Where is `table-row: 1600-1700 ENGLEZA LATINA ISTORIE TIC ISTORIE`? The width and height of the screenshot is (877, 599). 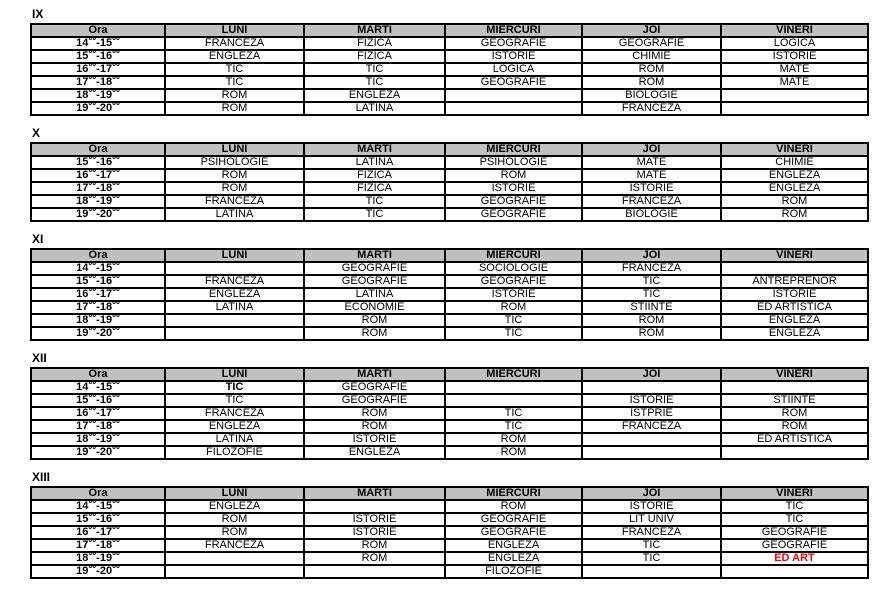 table-row: 1600-1700 ENGLEZA LATINA ISTORIE TIC ISTORIE is located at coordinates (449, 294).